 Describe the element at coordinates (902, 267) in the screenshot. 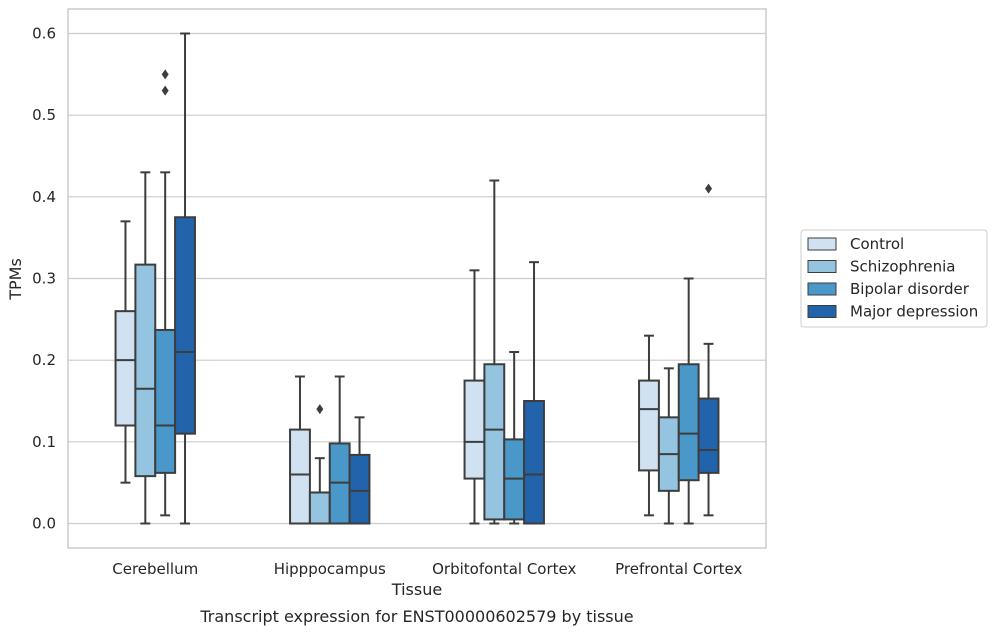

I see `legend-label: Schizophrenia` at that location.